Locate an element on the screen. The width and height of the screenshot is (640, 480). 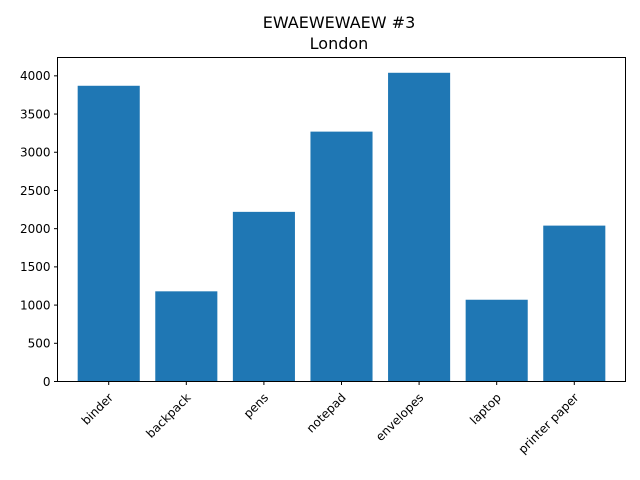
y-tick-label: 3000 is located at coordinates (35, 153).